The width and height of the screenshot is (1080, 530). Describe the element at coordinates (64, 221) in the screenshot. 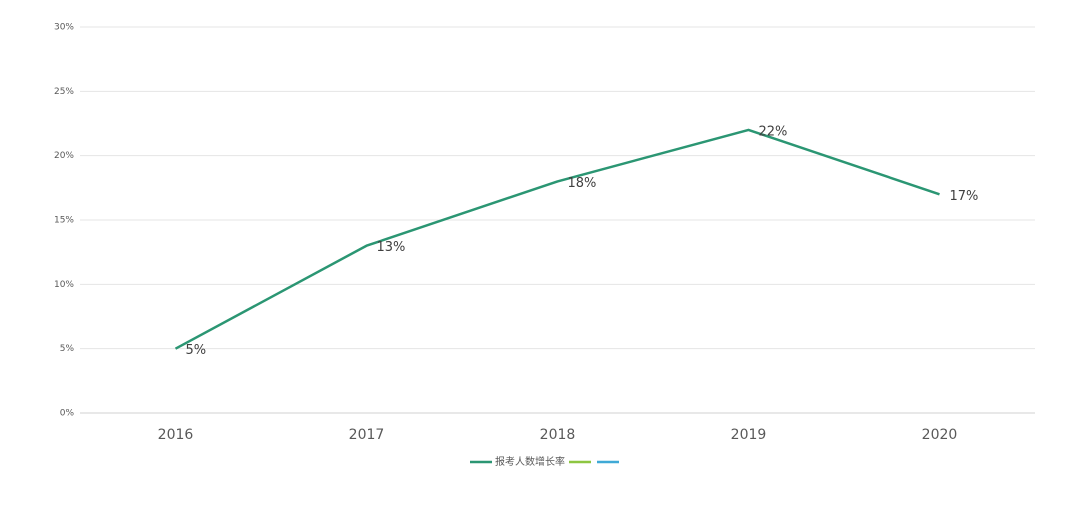

I see `y-tick-label: 15%` at that location.